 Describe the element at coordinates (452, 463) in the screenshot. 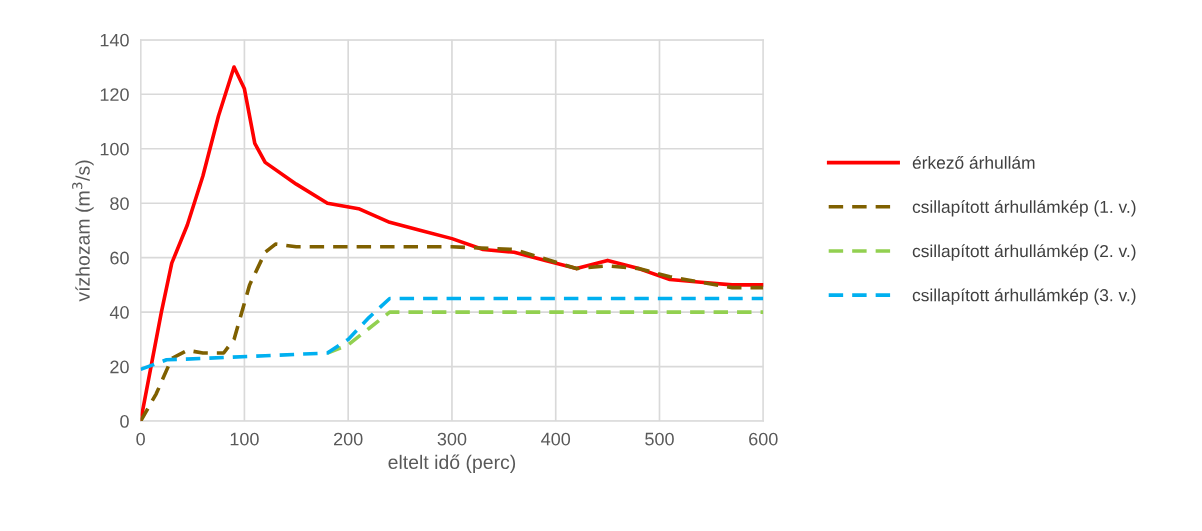

I see `x-axis-title: eltelt idő (perc)` at that location.